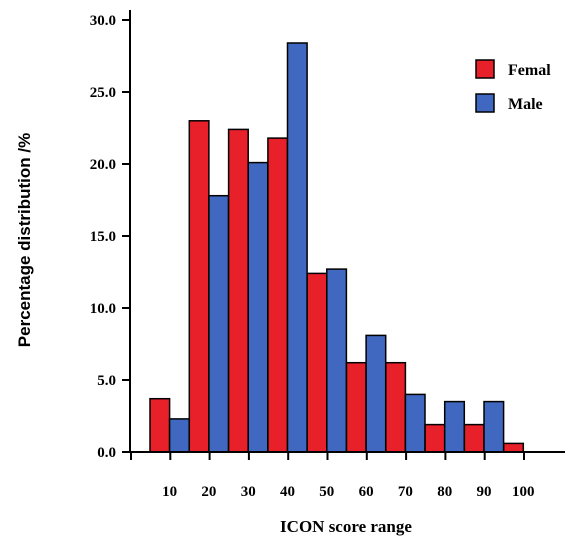 Image resolution: width=578 pixels, height=539 pixels. What do you see at coordinates (106, 381) in the screenshot?
I see `y-tick-label: 5.0` at bounding box center [106, 381].